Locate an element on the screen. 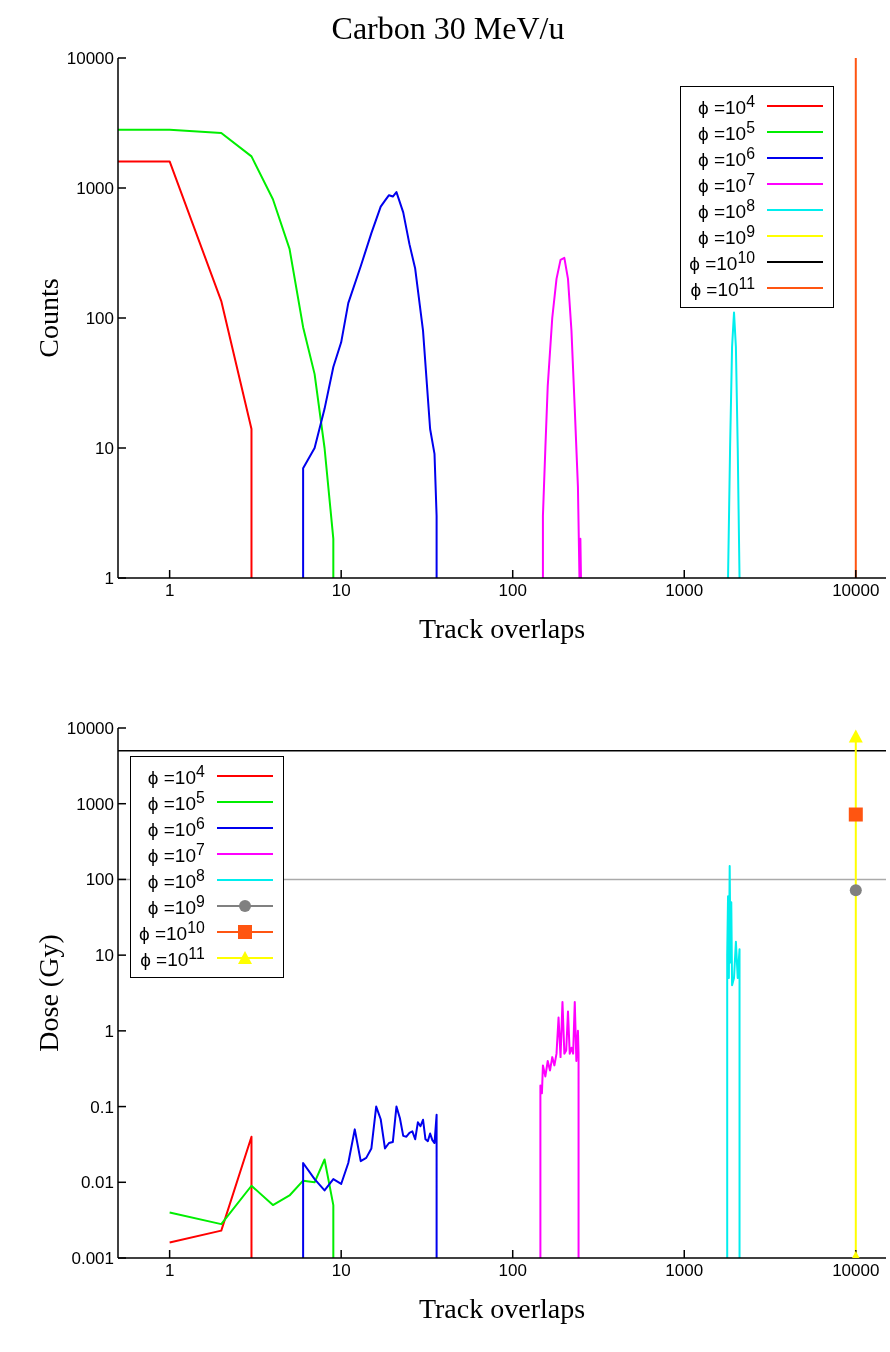 The height and width of the screenshot is (1352, 890). y-axis-title: Dose (Gy) is located at coordinates (48, 993).